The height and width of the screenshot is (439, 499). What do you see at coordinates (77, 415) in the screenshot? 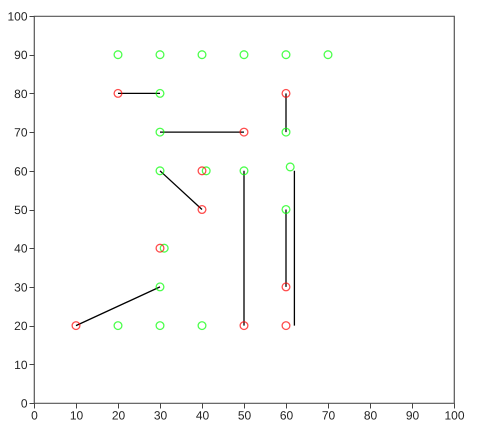
I see `x-tick-label: 10` at bounding box center [77, 415].